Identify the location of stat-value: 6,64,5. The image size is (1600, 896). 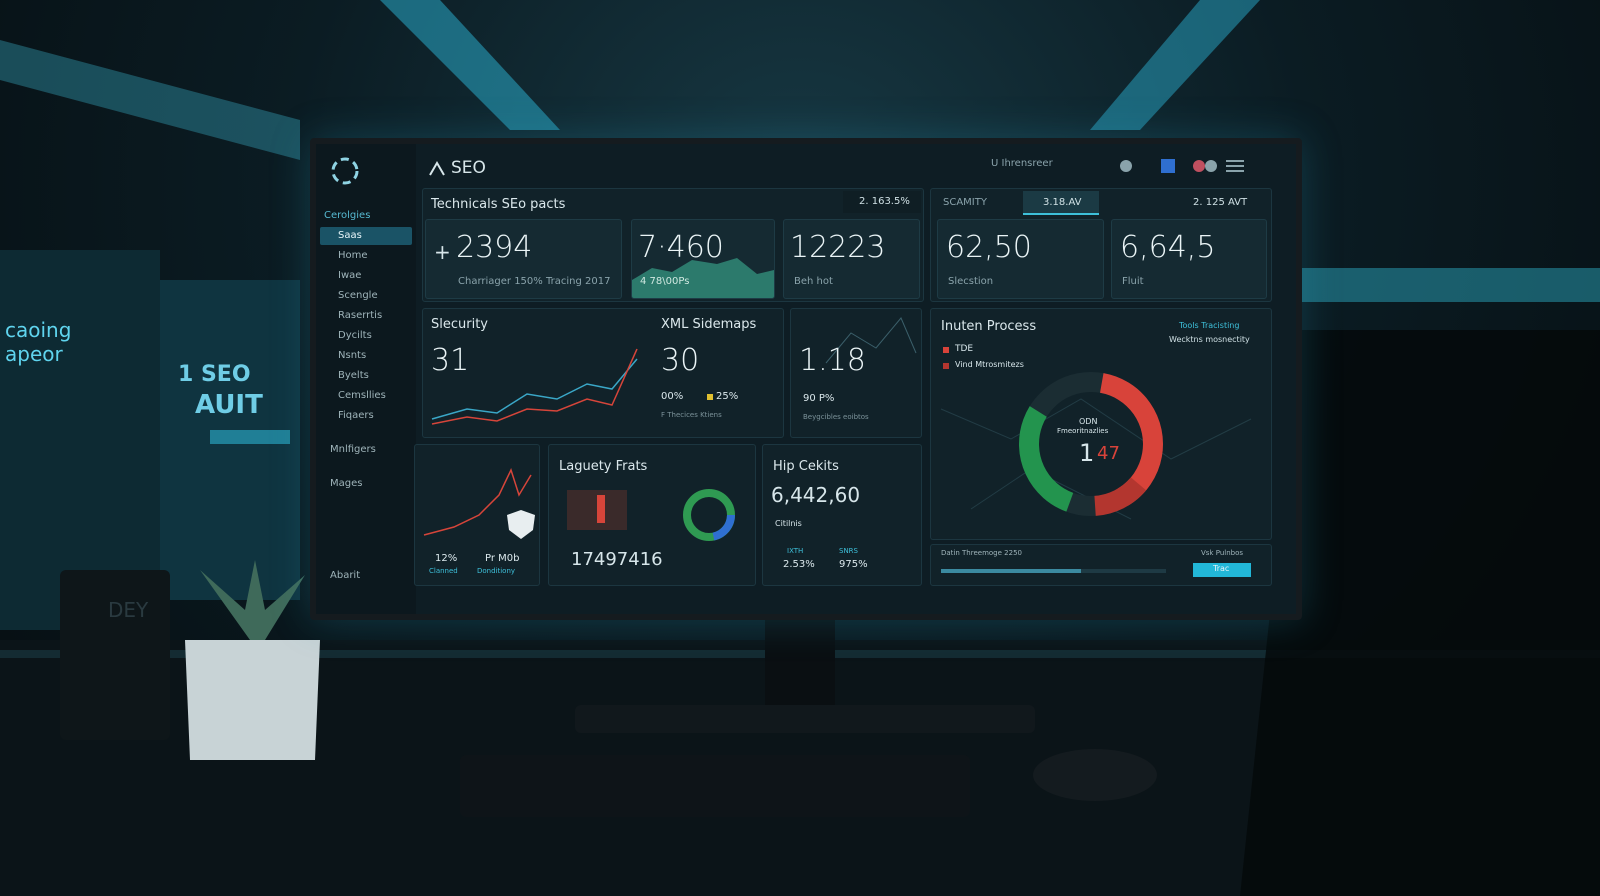
(1168, 247).